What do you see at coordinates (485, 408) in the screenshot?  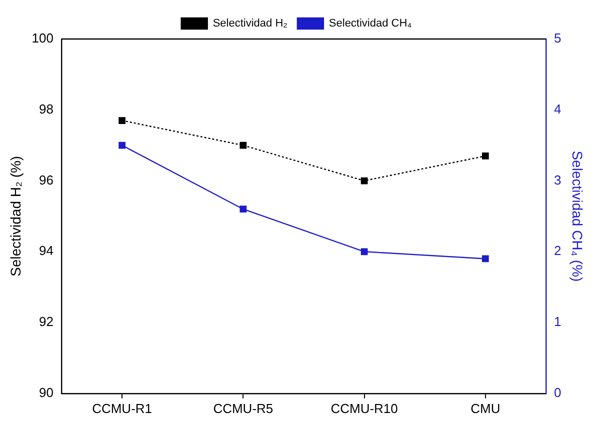 I see `x-tick-label: CMU` at bounding box center [485, 408].